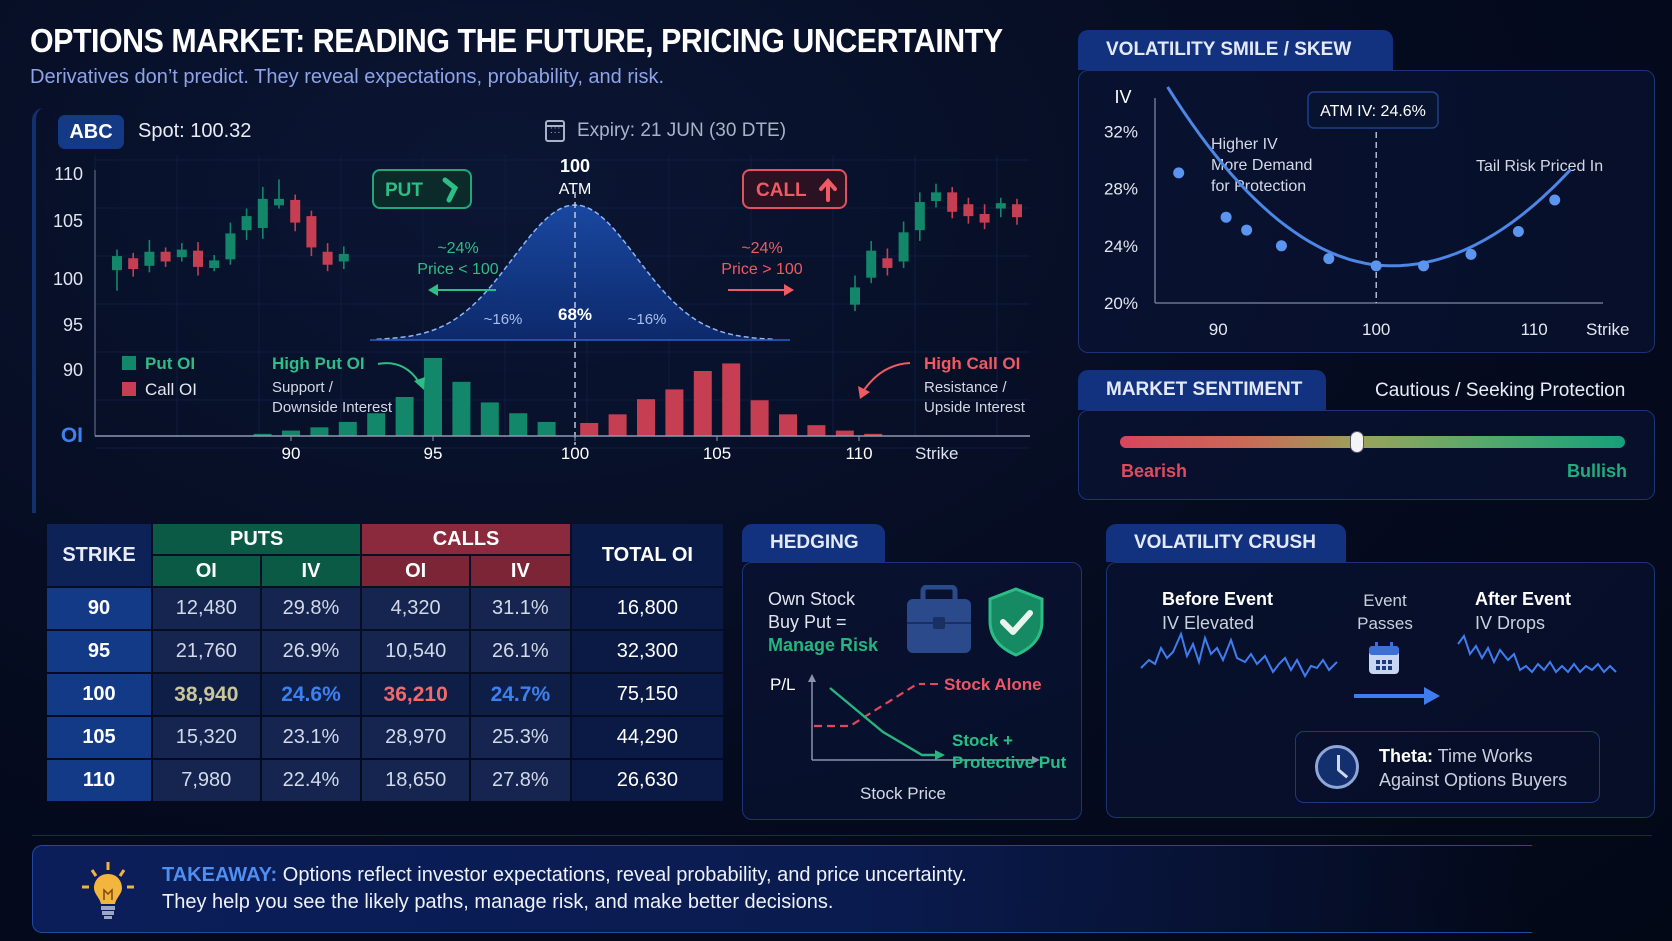 The image size is (1672, 941). Describe the element at coordinates (1239, 655) in the screenshot. I see `before-event-sparkline` at that location.